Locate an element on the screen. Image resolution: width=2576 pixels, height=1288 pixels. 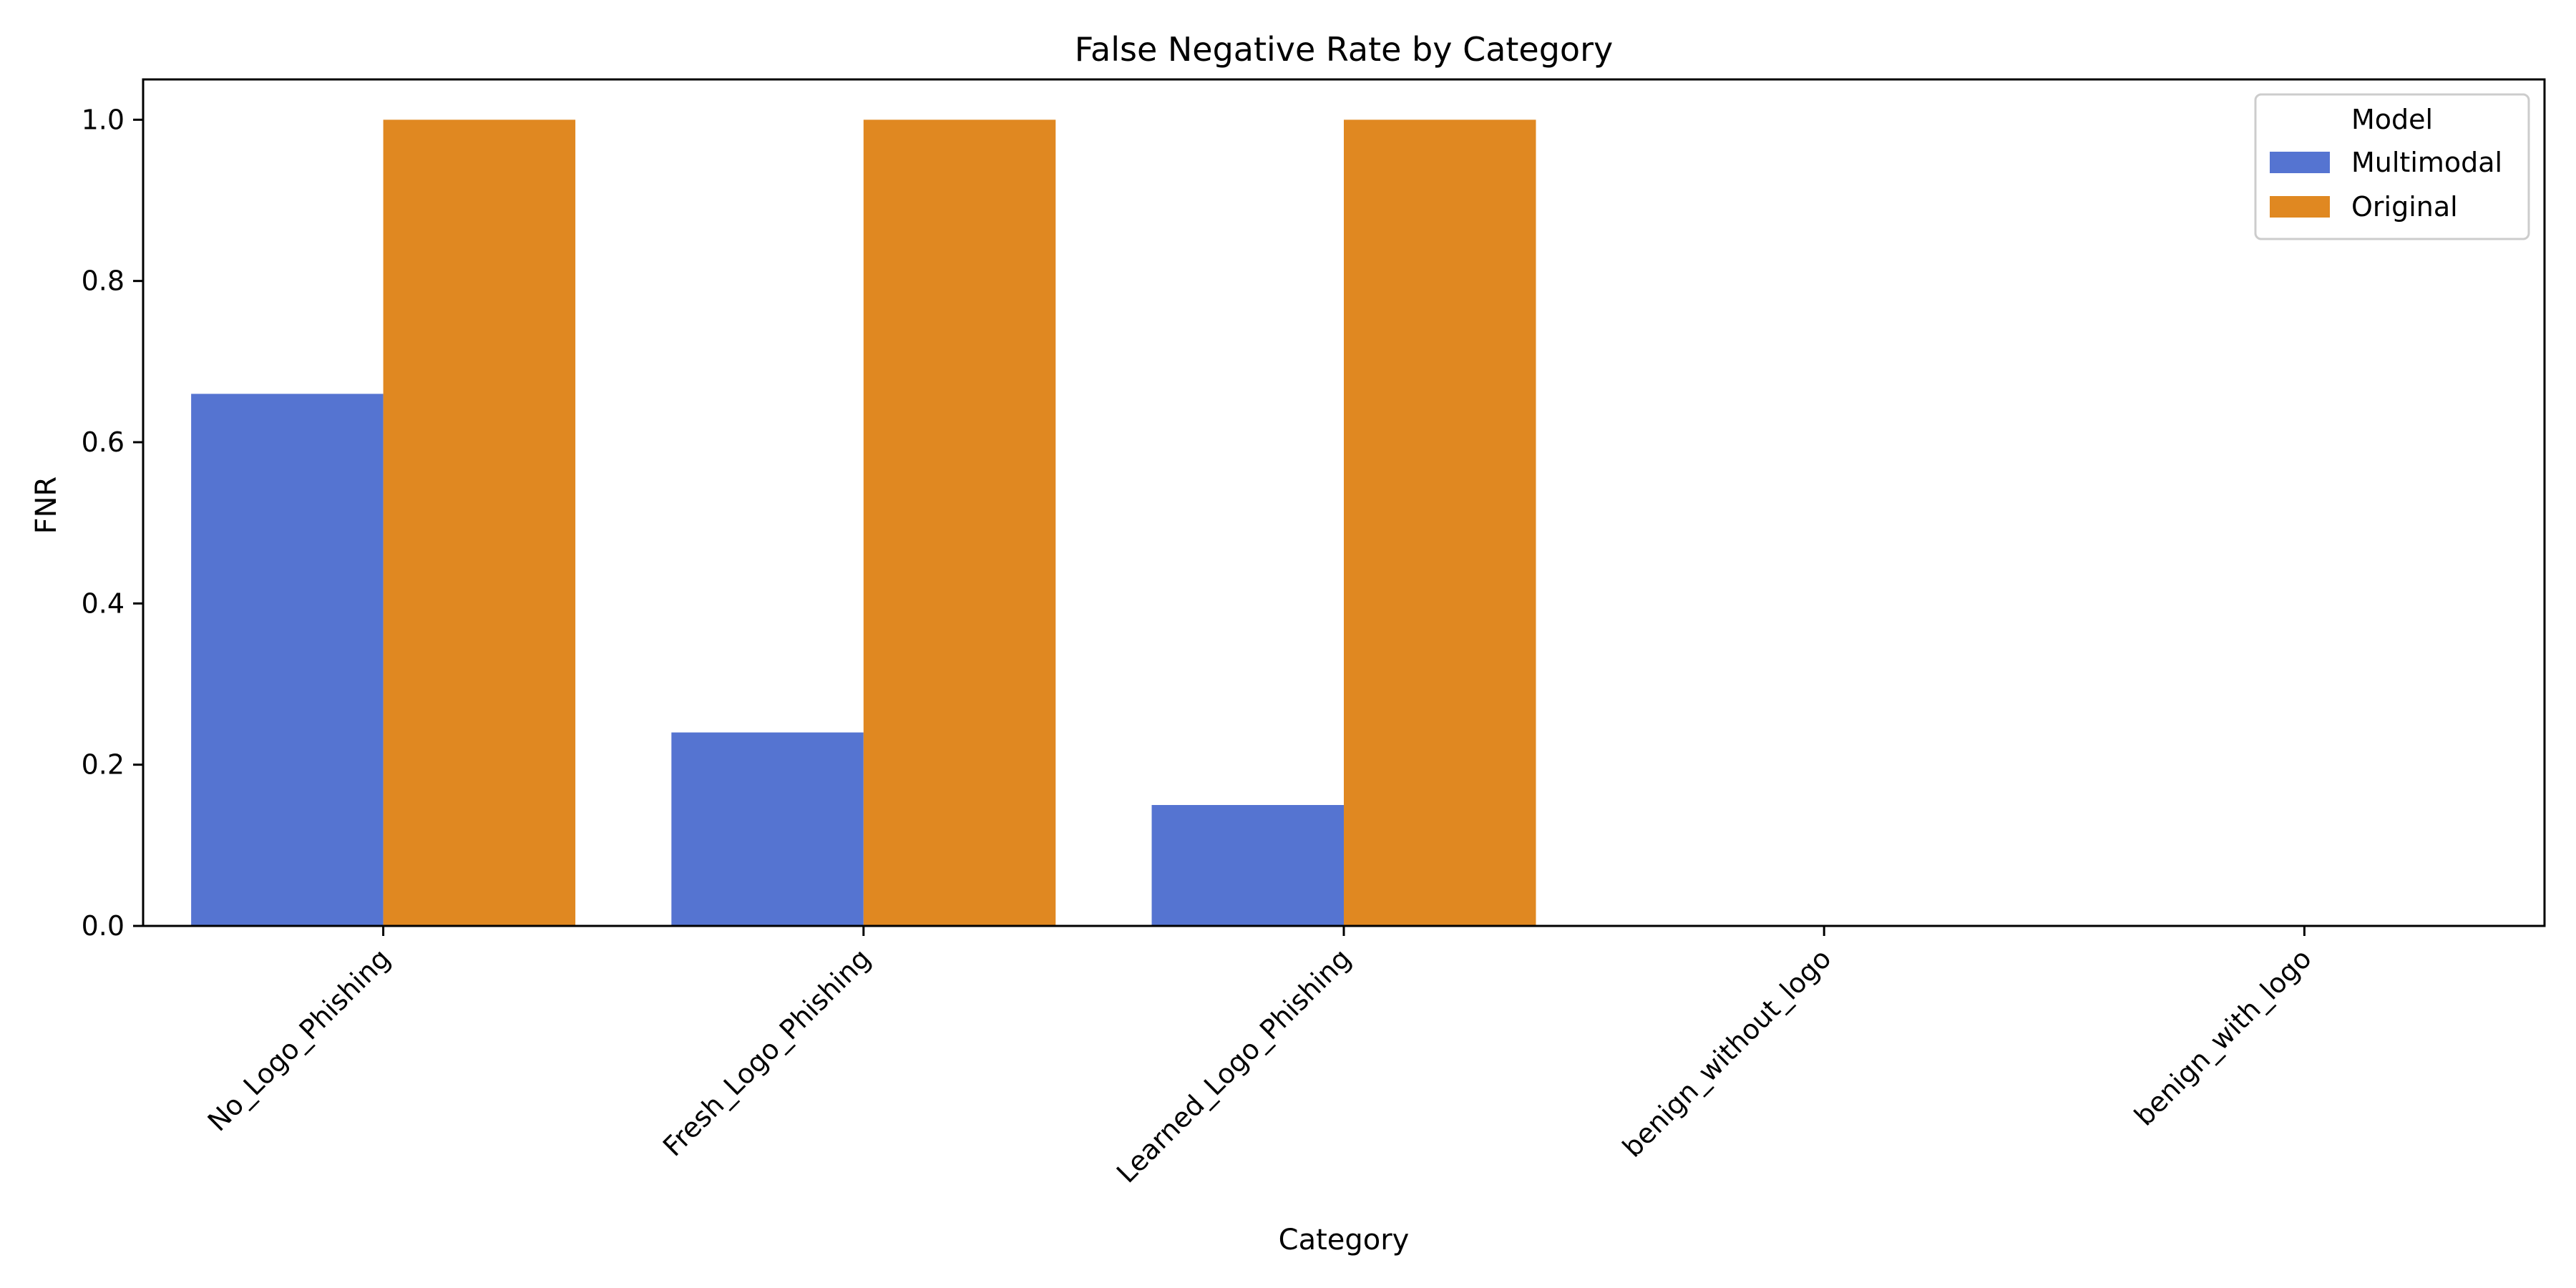
y-axis-label: FNR is located at coordinates (46, 506).